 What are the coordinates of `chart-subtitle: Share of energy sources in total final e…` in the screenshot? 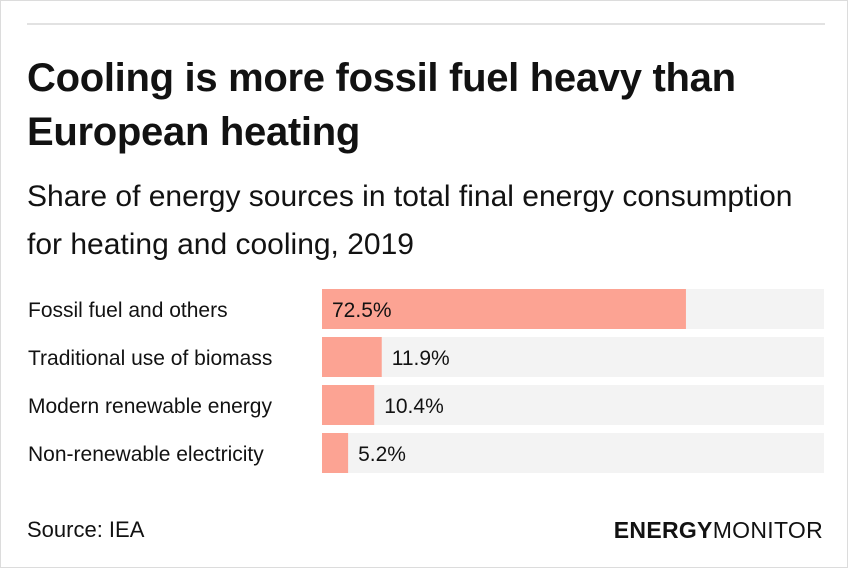 It's located at (410, 220).